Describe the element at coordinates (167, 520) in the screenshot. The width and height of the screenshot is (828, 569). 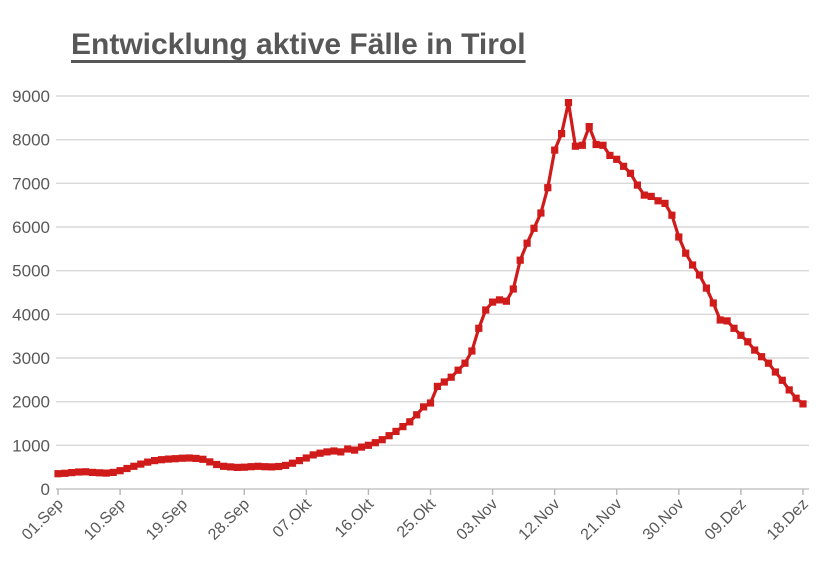
I see `x-tick-label: 19.Sep` at that location.